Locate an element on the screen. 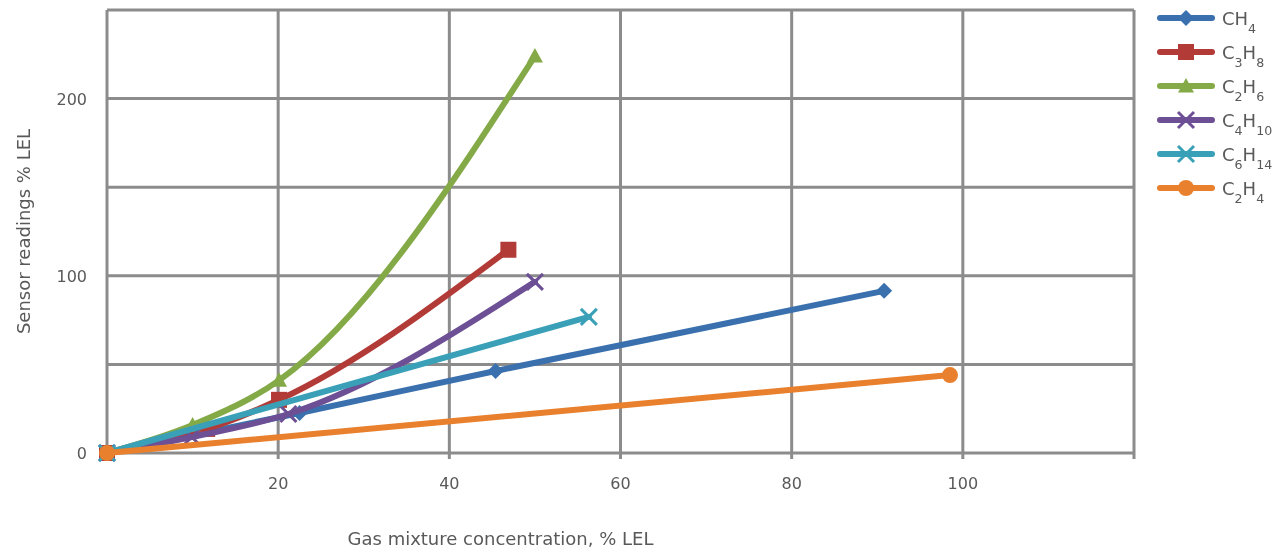 The height and width of the screenshot is (548, 1283). x-tick-label: 60 is located at coordinates (620, 483).